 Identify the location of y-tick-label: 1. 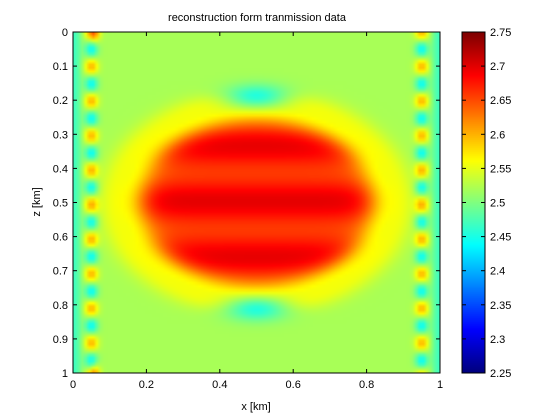
(65, 374).